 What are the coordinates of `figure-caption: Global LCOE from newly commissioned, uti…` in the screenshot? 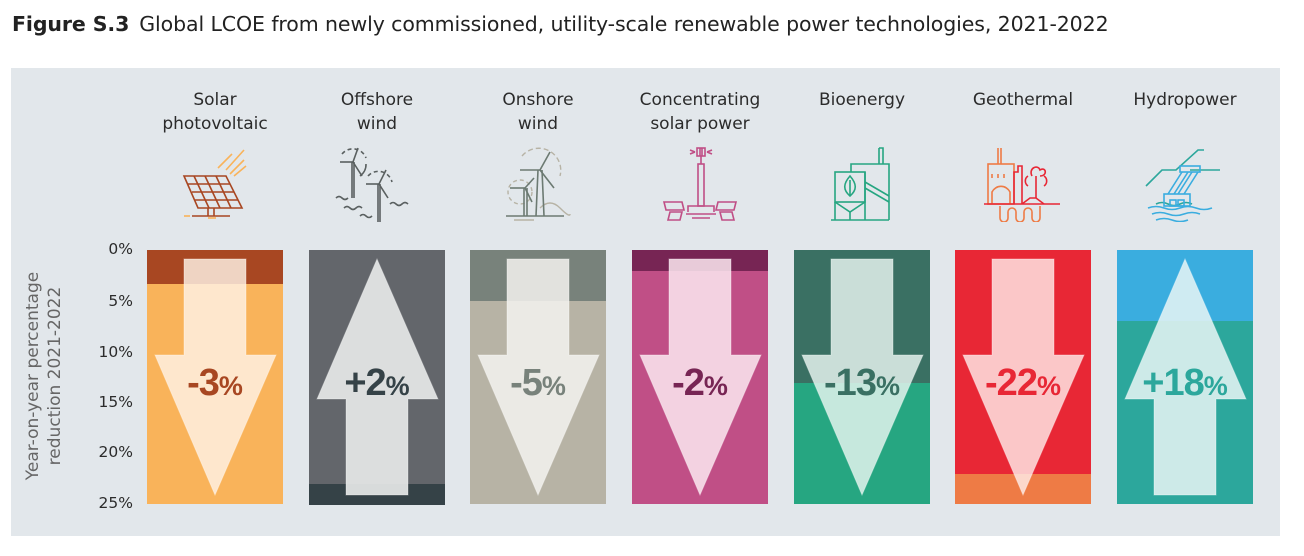 It's located at (624, 24).